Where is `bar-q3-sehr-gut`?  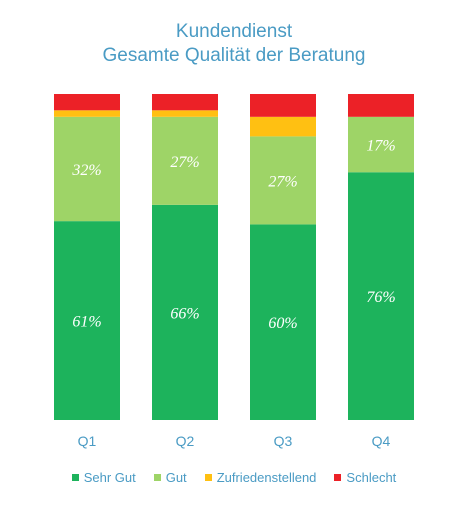 bar-q3-sehr-gut is located at coordinates (283, 322).